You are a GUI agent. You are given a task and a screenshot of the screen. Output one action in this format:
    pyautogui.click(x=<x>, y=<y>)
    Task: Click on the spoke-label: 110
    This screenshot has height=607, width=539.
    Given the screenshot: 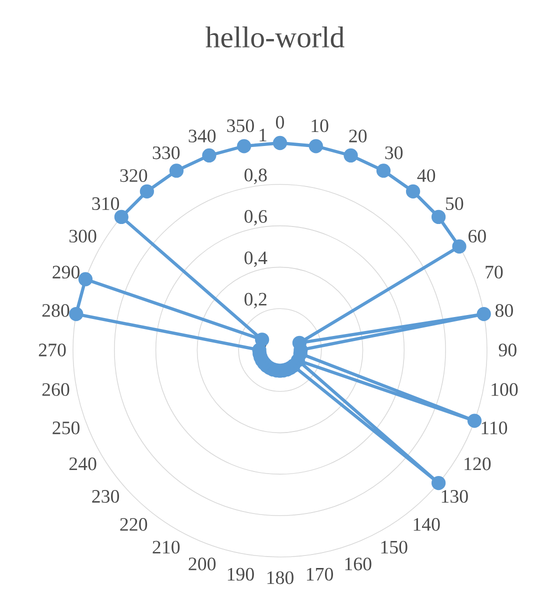 What is the action you would take?
    pyautogui.click(x=495, y=428)
    